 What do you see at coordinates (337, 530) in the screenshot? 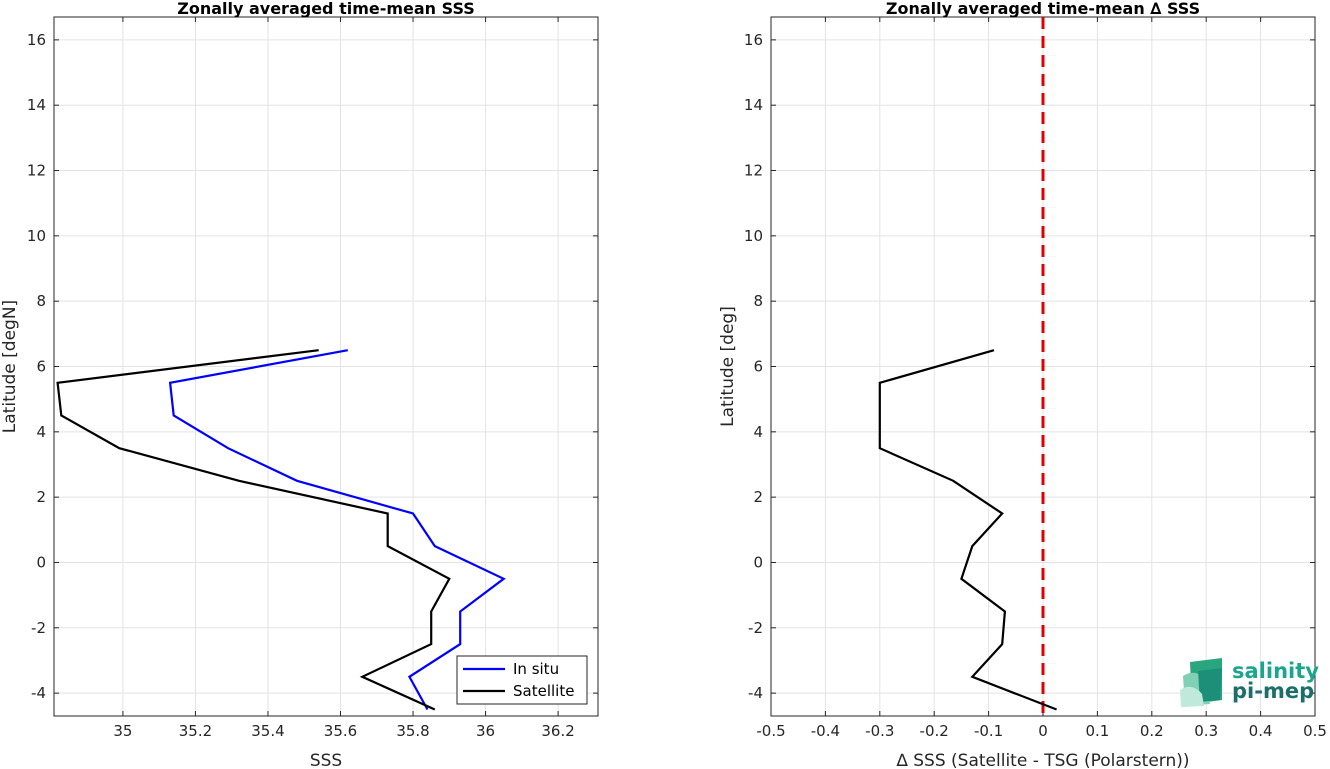
I see `in-situ-series-line` at bounding box center [337, 530].